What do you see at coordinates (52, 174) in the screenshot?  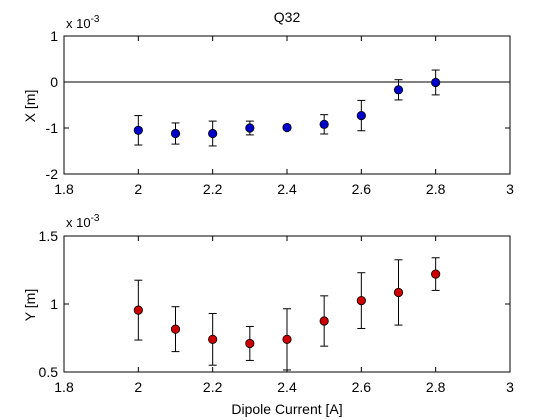 I see `y-tick-label: -2` at bounding box center [52, 174].